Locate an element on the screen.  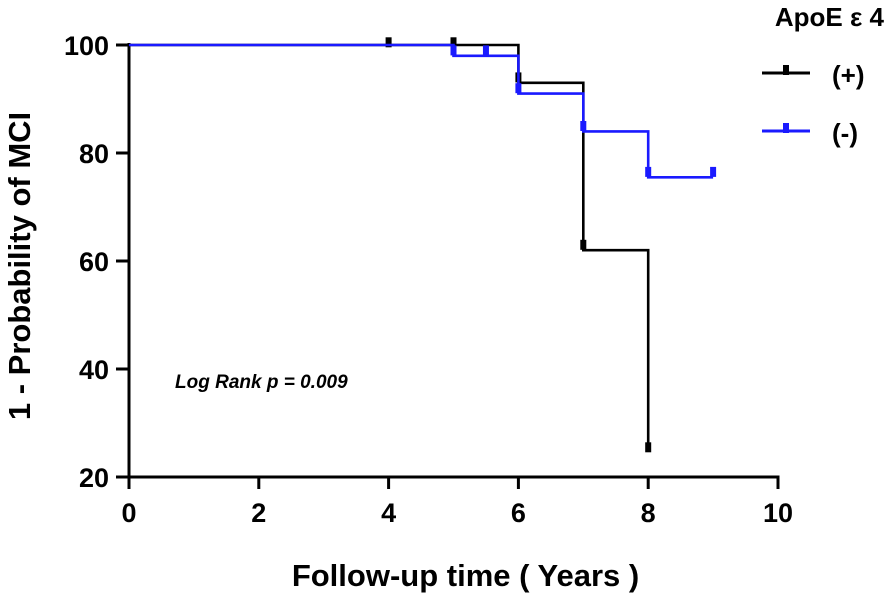
y-tick-label: 40 is located at coordinates (94, 370).